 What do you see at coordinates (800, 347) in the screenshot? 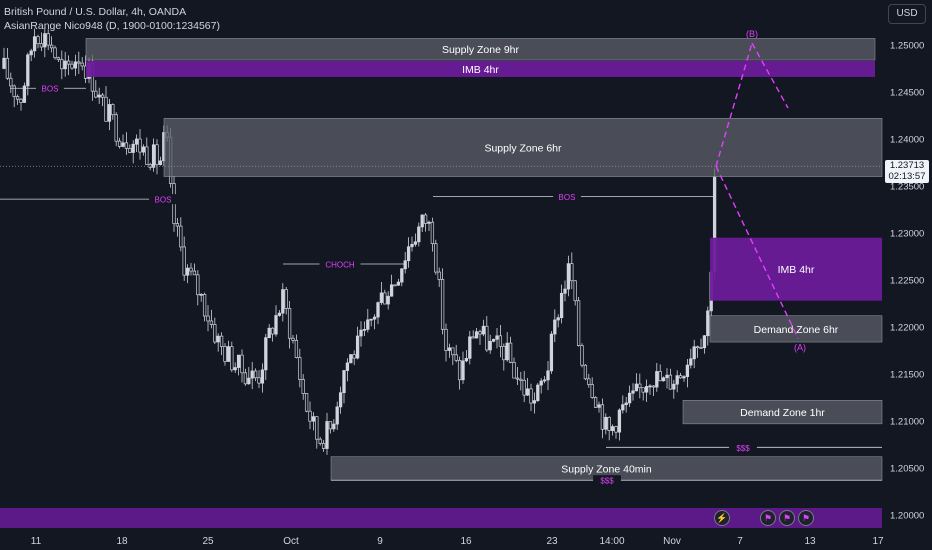
I see `projection-label: (A)` at bounding box center [800, 347].